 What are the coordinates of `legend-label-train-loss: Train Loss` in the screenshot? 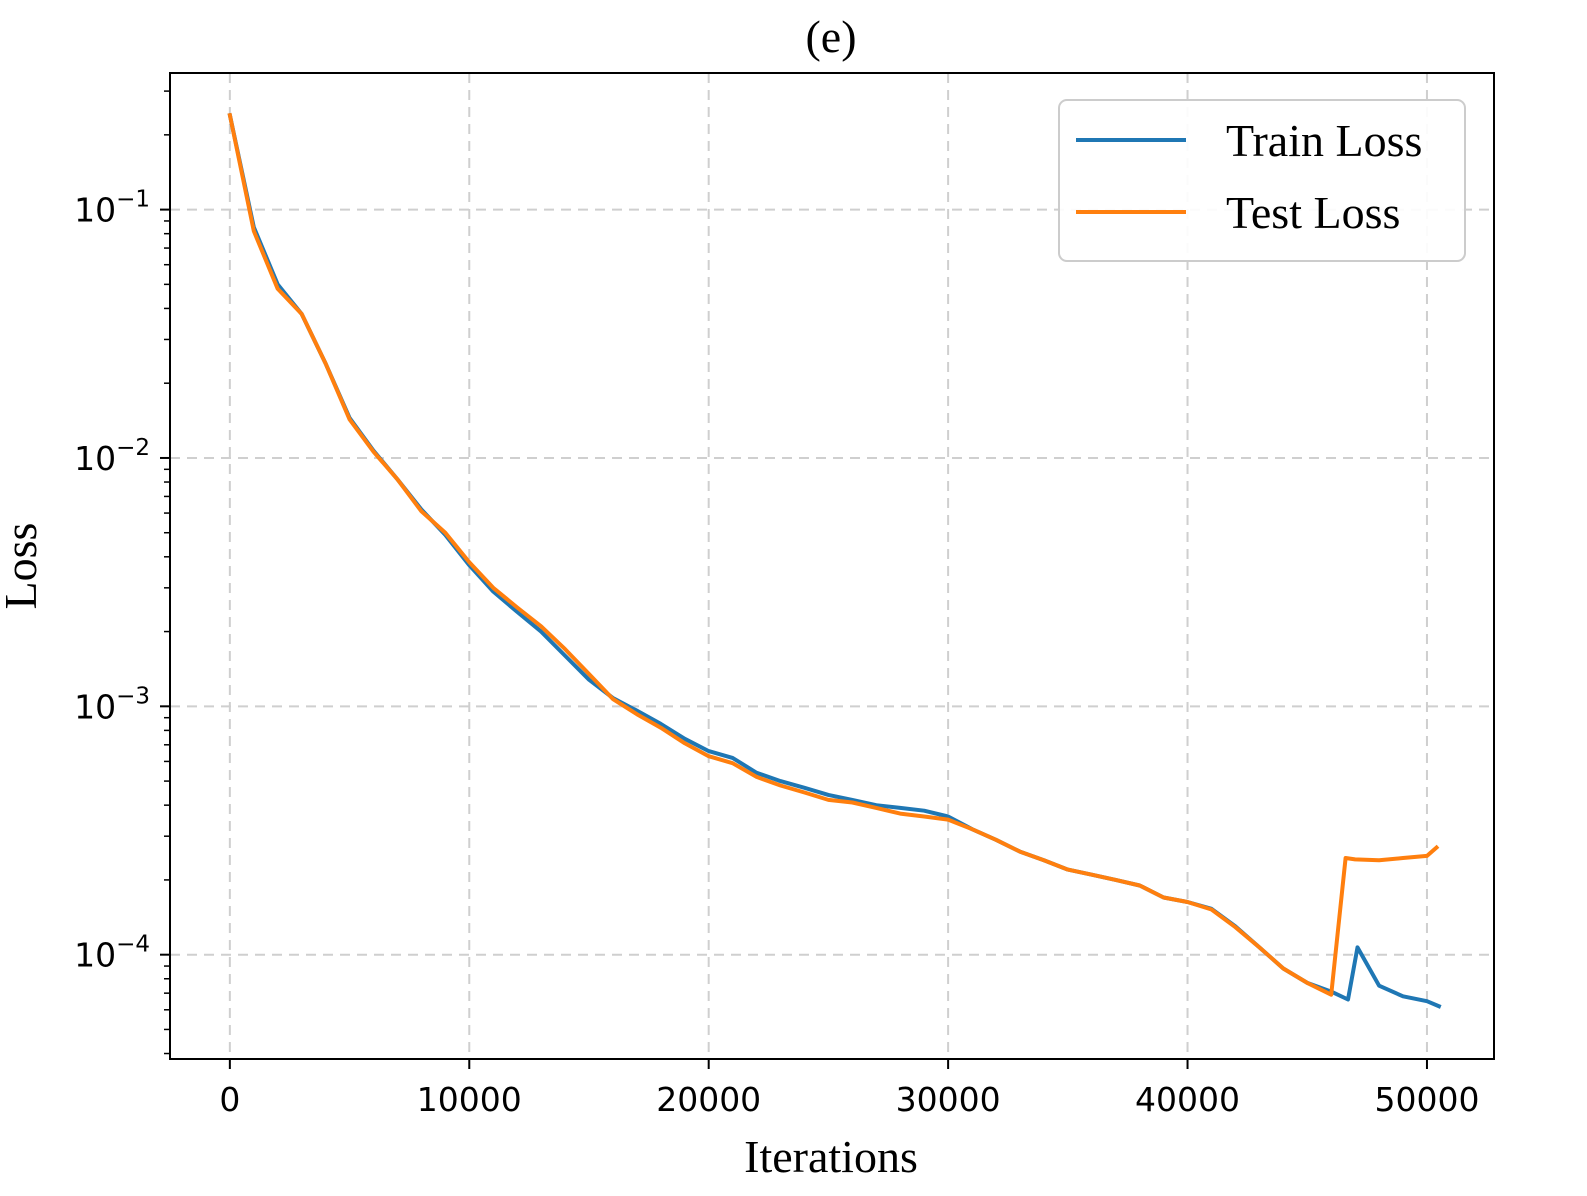 It's located at (1324, 140).